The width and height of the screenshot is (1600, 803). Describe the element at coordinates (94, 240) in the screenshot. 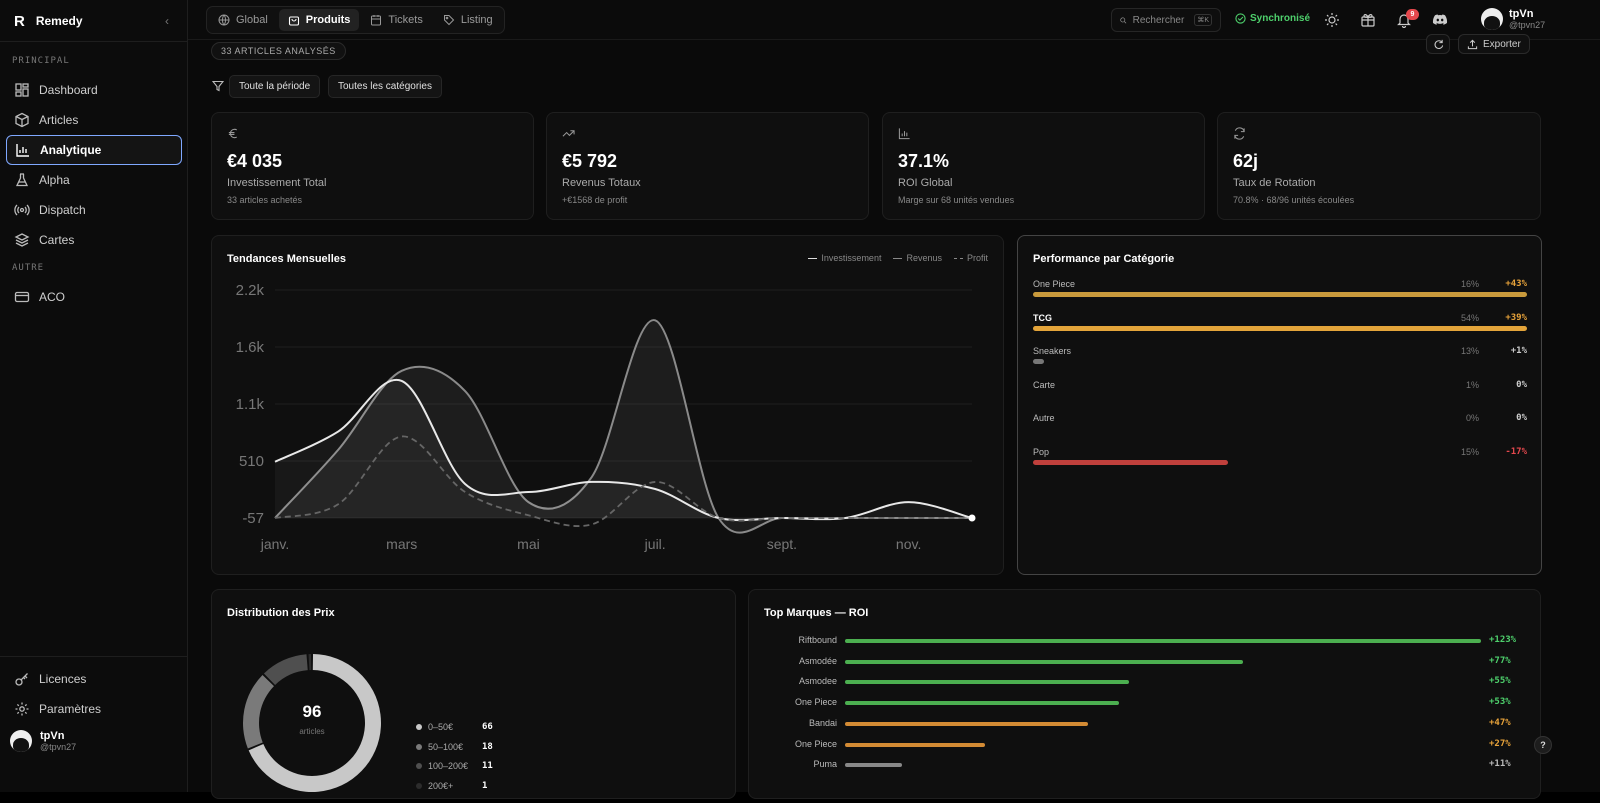

I see `sidebar-item-cartes: Cartes` at that location.